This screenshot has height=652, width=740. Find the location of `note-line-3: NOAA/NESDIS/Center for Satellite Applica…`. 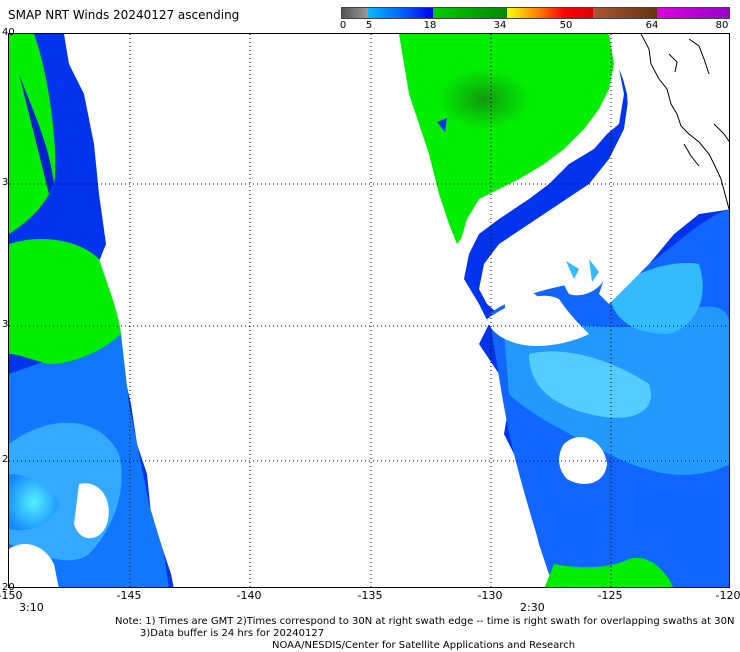

note-line-3: NOAA/NESDIS/Center for Satellite Applica… is located at coordinates (424, 645).